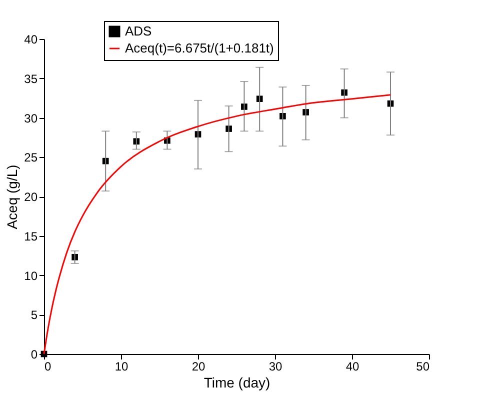 This screenshot has width=480, height=401. I want to click on legend-label: ADS, so click(138, 31).